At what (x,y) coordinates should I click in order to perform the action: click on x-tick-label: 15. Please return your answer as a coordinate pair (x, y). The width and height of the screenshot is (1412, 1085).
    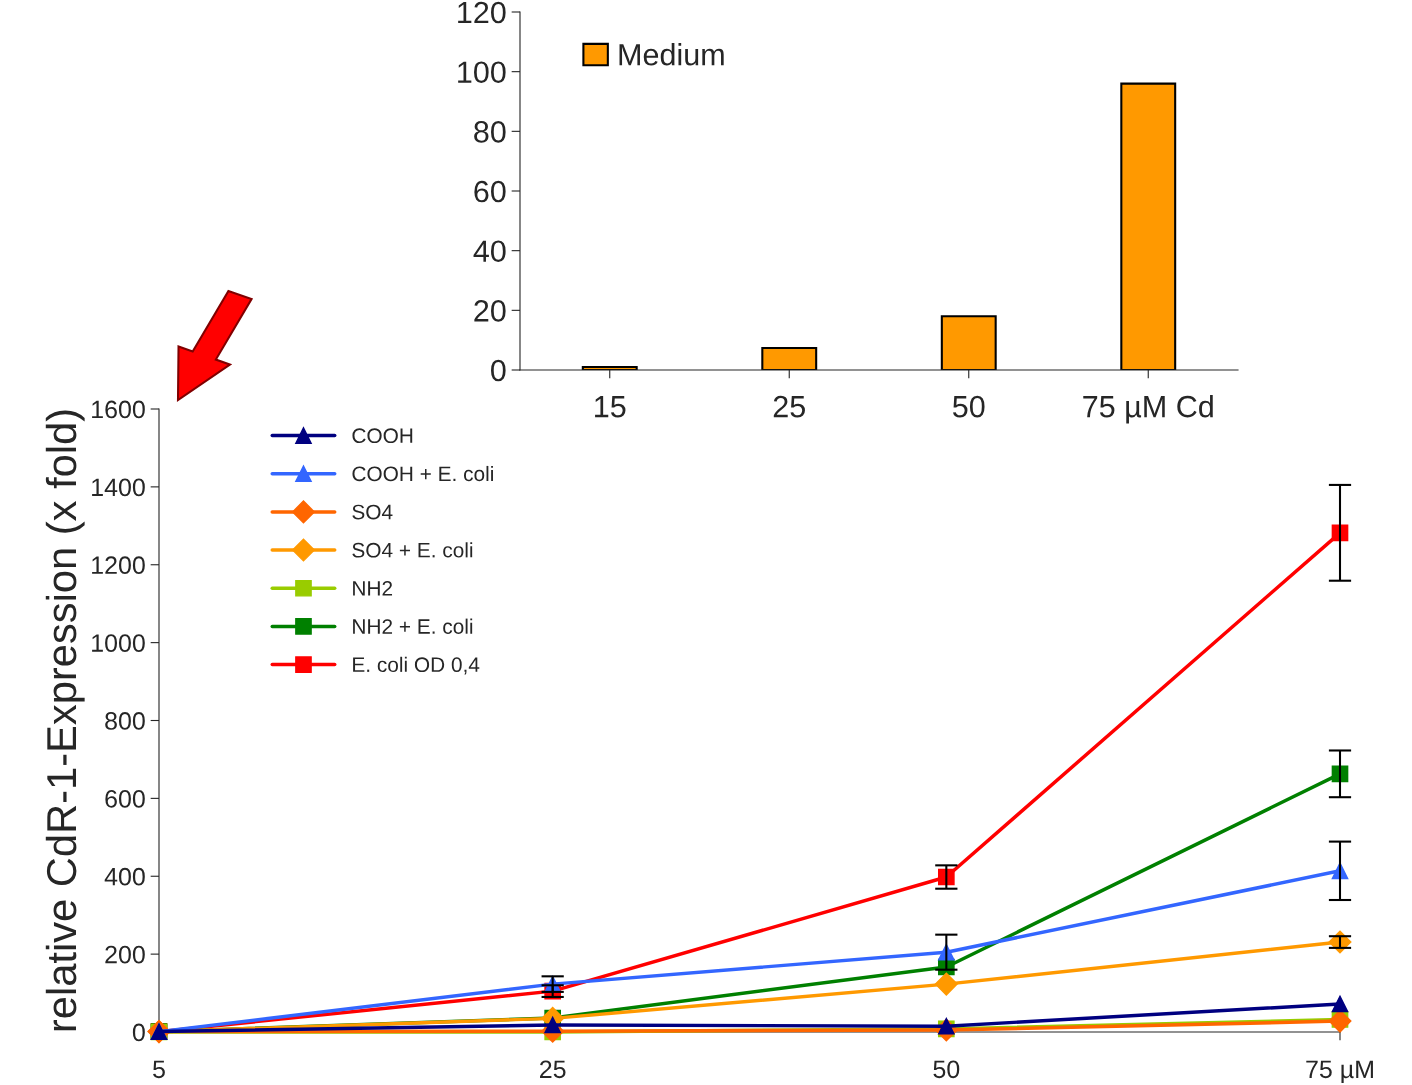
    Looking at the image, I should click on (610, 407).